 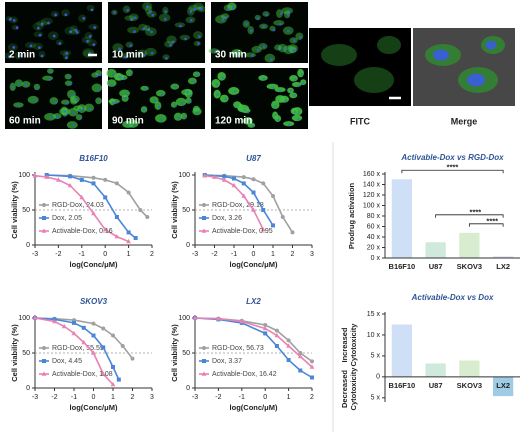 I want to click on legend-label: Activable-Dox, 0.16, so click(x=82, y=231).